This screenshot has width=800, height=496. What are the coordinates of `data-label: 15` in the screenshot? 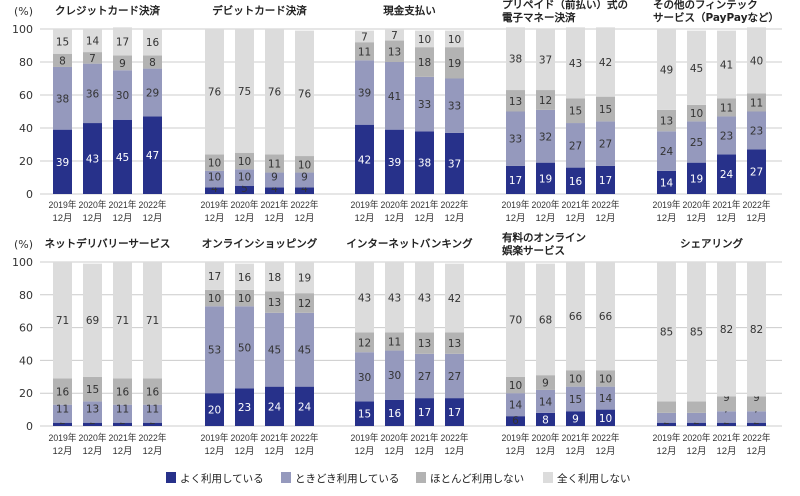 It's located at (575, 112).